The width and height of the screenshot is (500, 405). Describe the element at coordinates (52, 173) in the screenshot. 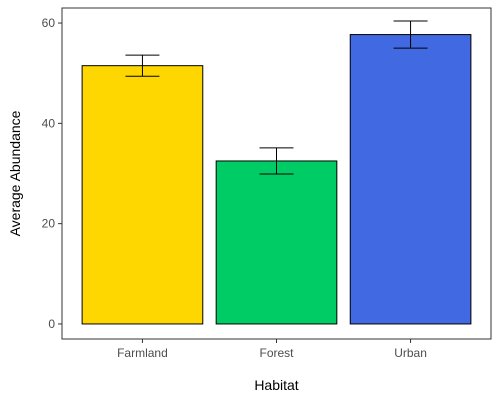

I see `y-axis: 0 20 40 60` at that location.